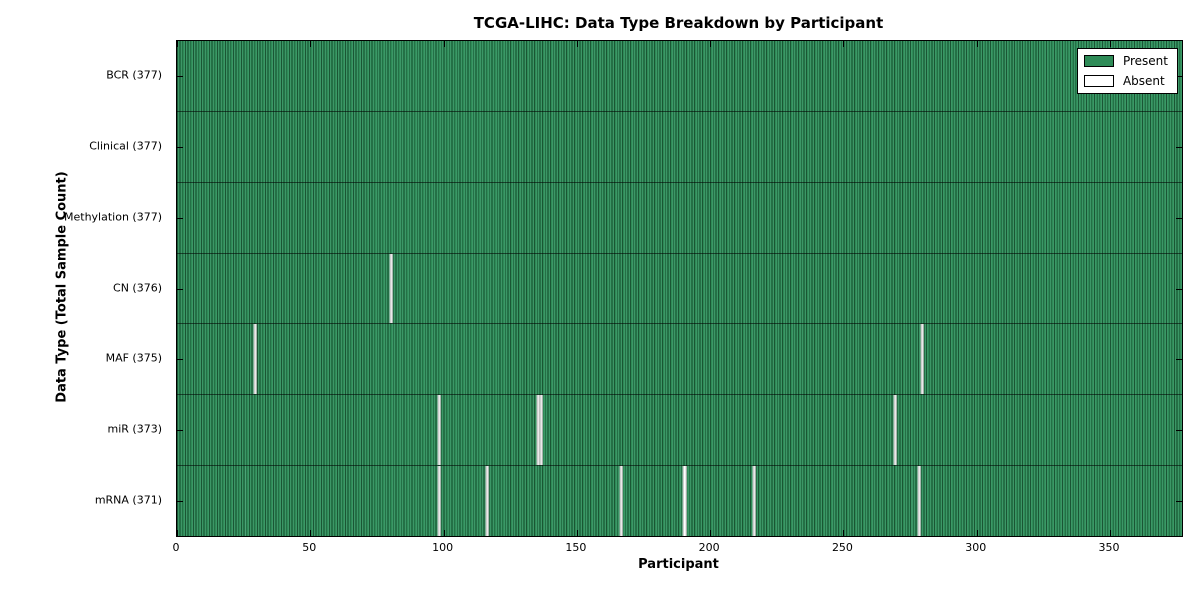 The width and height of the screenshot is (1200, 600). I want to click on row-CN, so click(679, 289).